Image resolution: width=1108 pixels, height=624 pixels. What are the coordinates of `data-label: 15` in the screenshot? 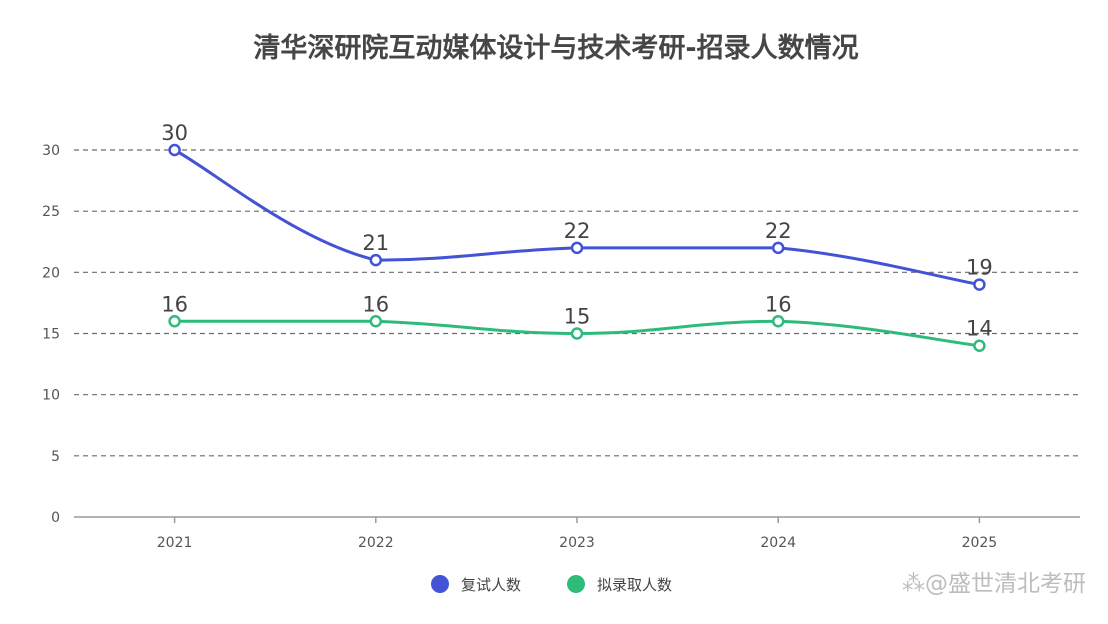 It's located at (577, 317).